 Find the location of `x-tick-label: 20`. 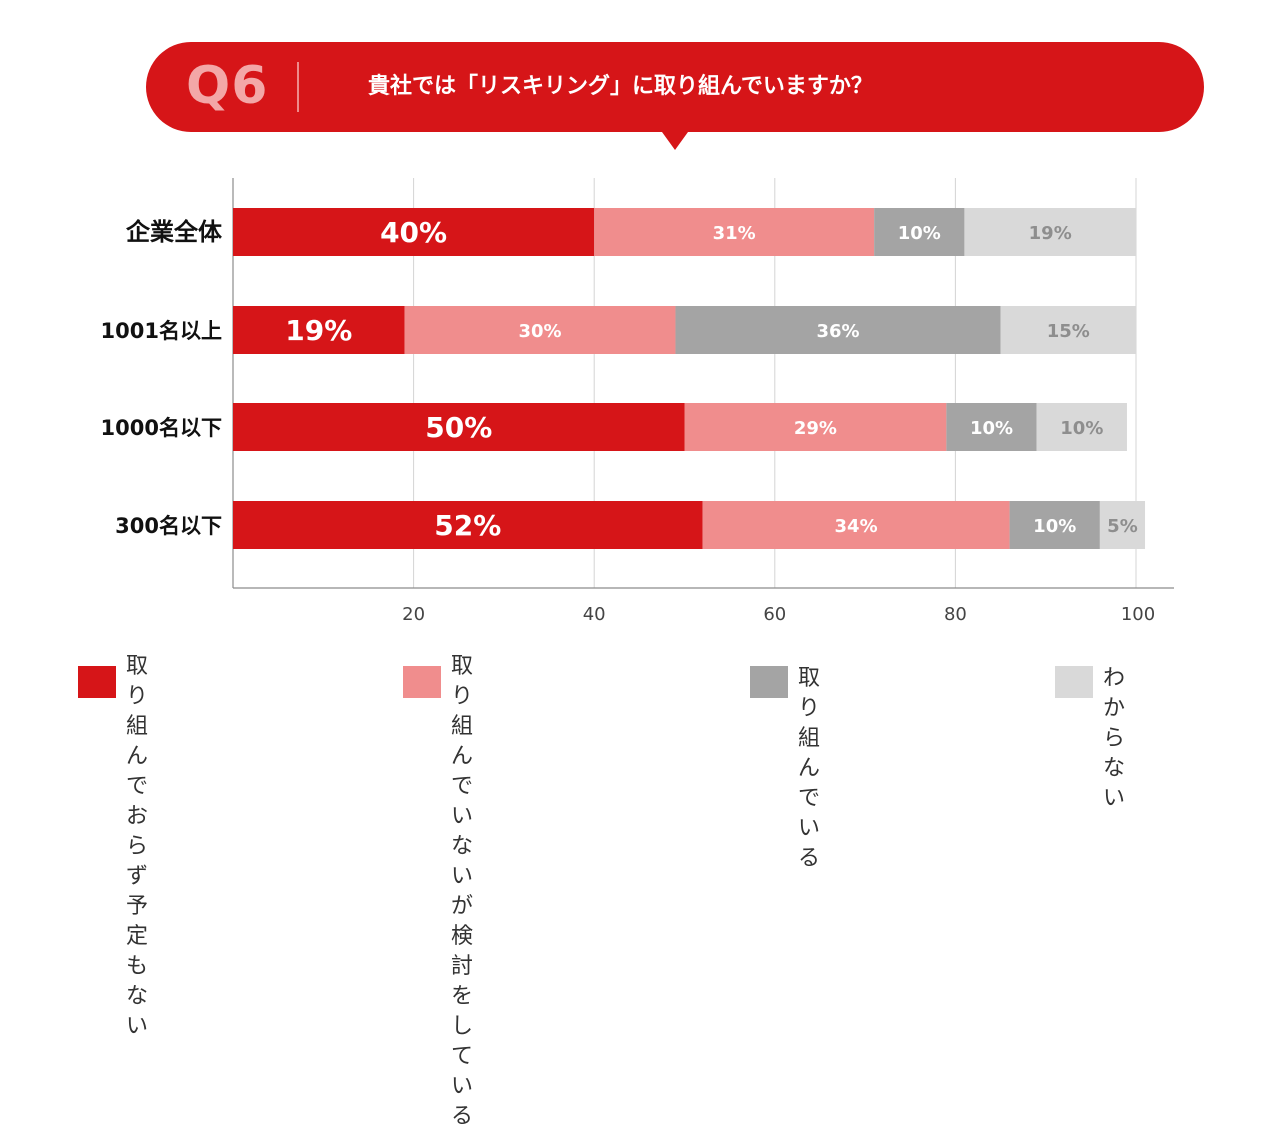

x-tick-label: 20 is located at coordinates (413, 614).